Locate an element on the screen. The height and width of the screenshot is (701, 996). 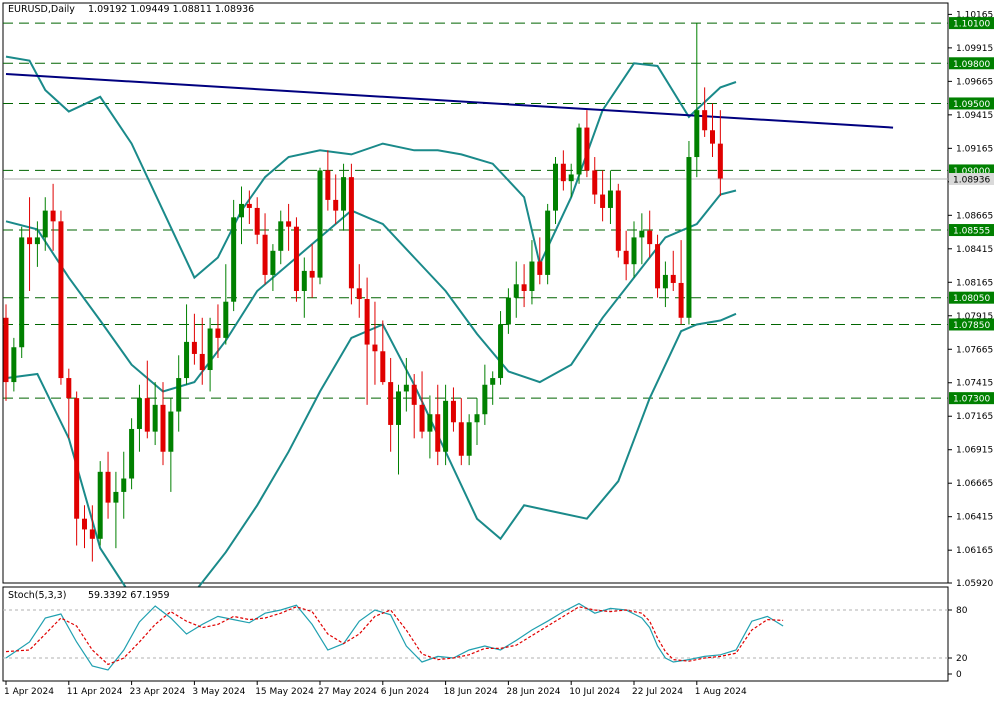
price-tick-label: 1.09165 is located at coordinates (974, 149).